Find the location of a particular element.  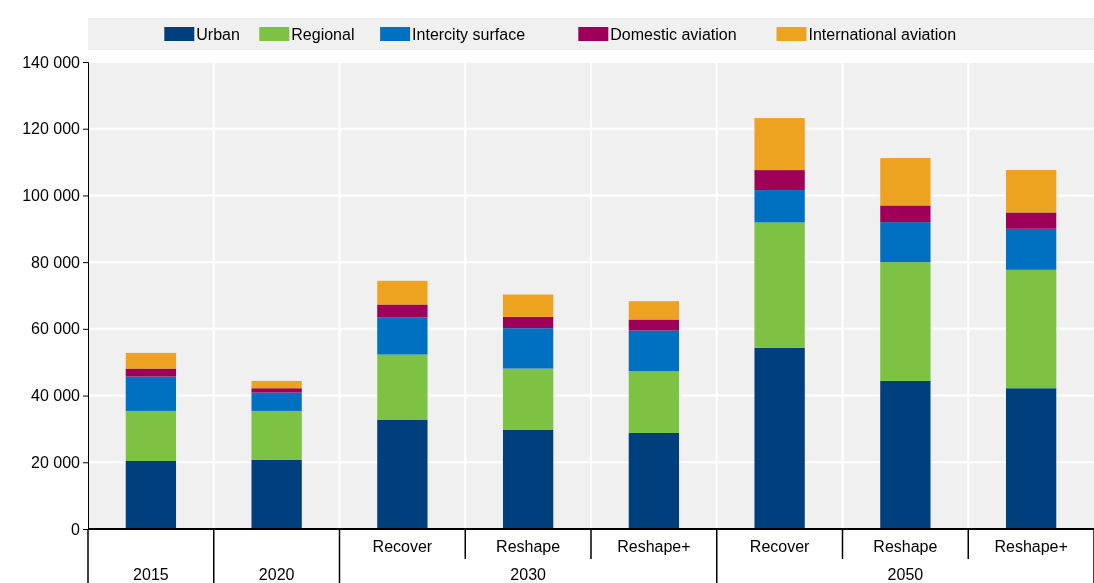

legend-label: Regional is located at coordinates (323, 34).